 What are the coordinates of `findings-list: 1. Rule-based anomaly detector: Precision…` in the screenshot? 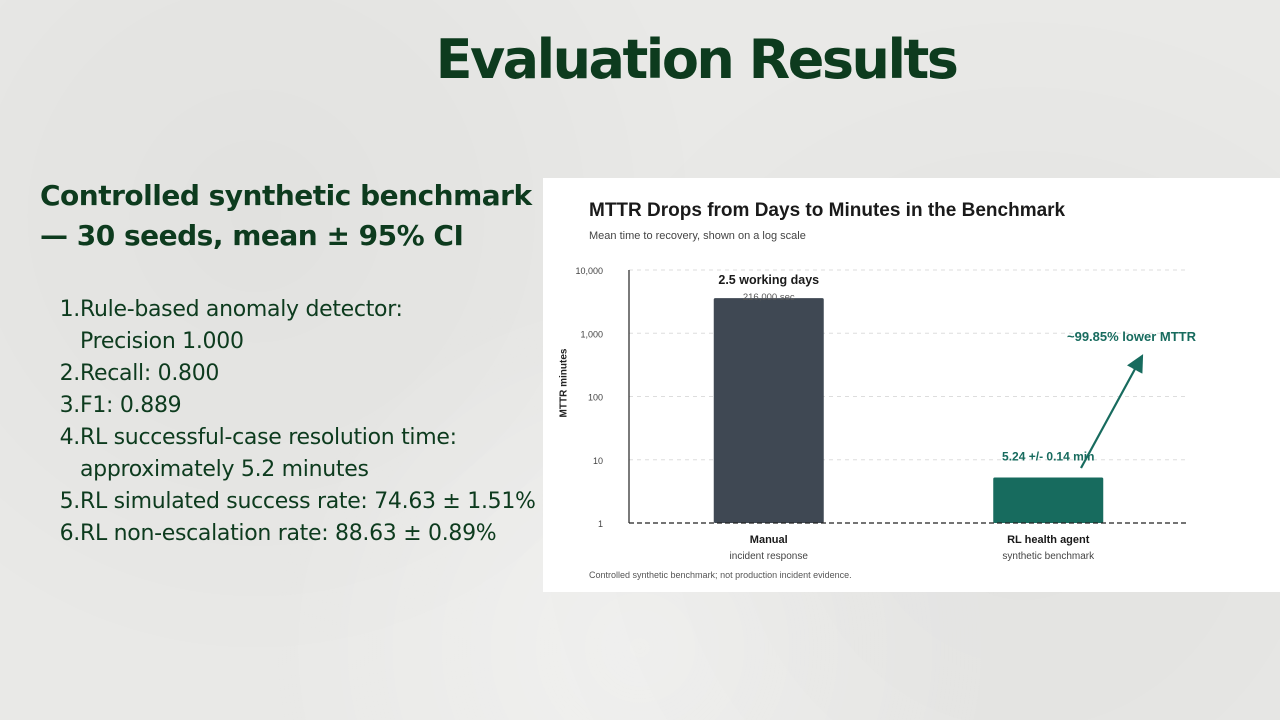 It's located at (303, 422).